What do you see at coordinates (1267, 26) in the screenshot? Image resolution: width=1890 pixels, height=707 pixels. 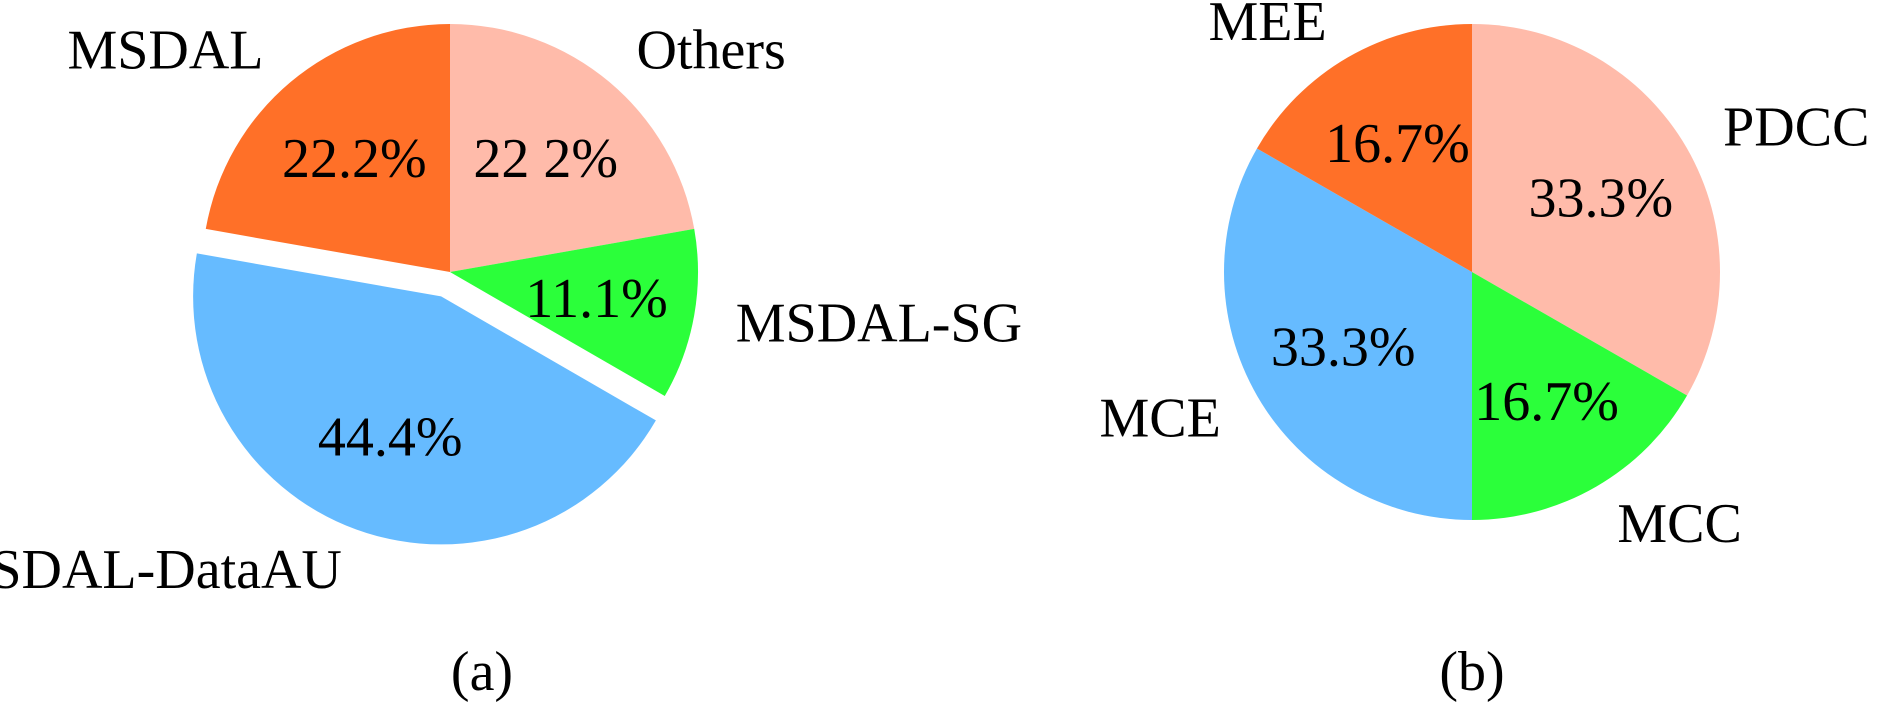 I see `pie-b-category-label-mee: MEE` at bounding box center [1267, 26].